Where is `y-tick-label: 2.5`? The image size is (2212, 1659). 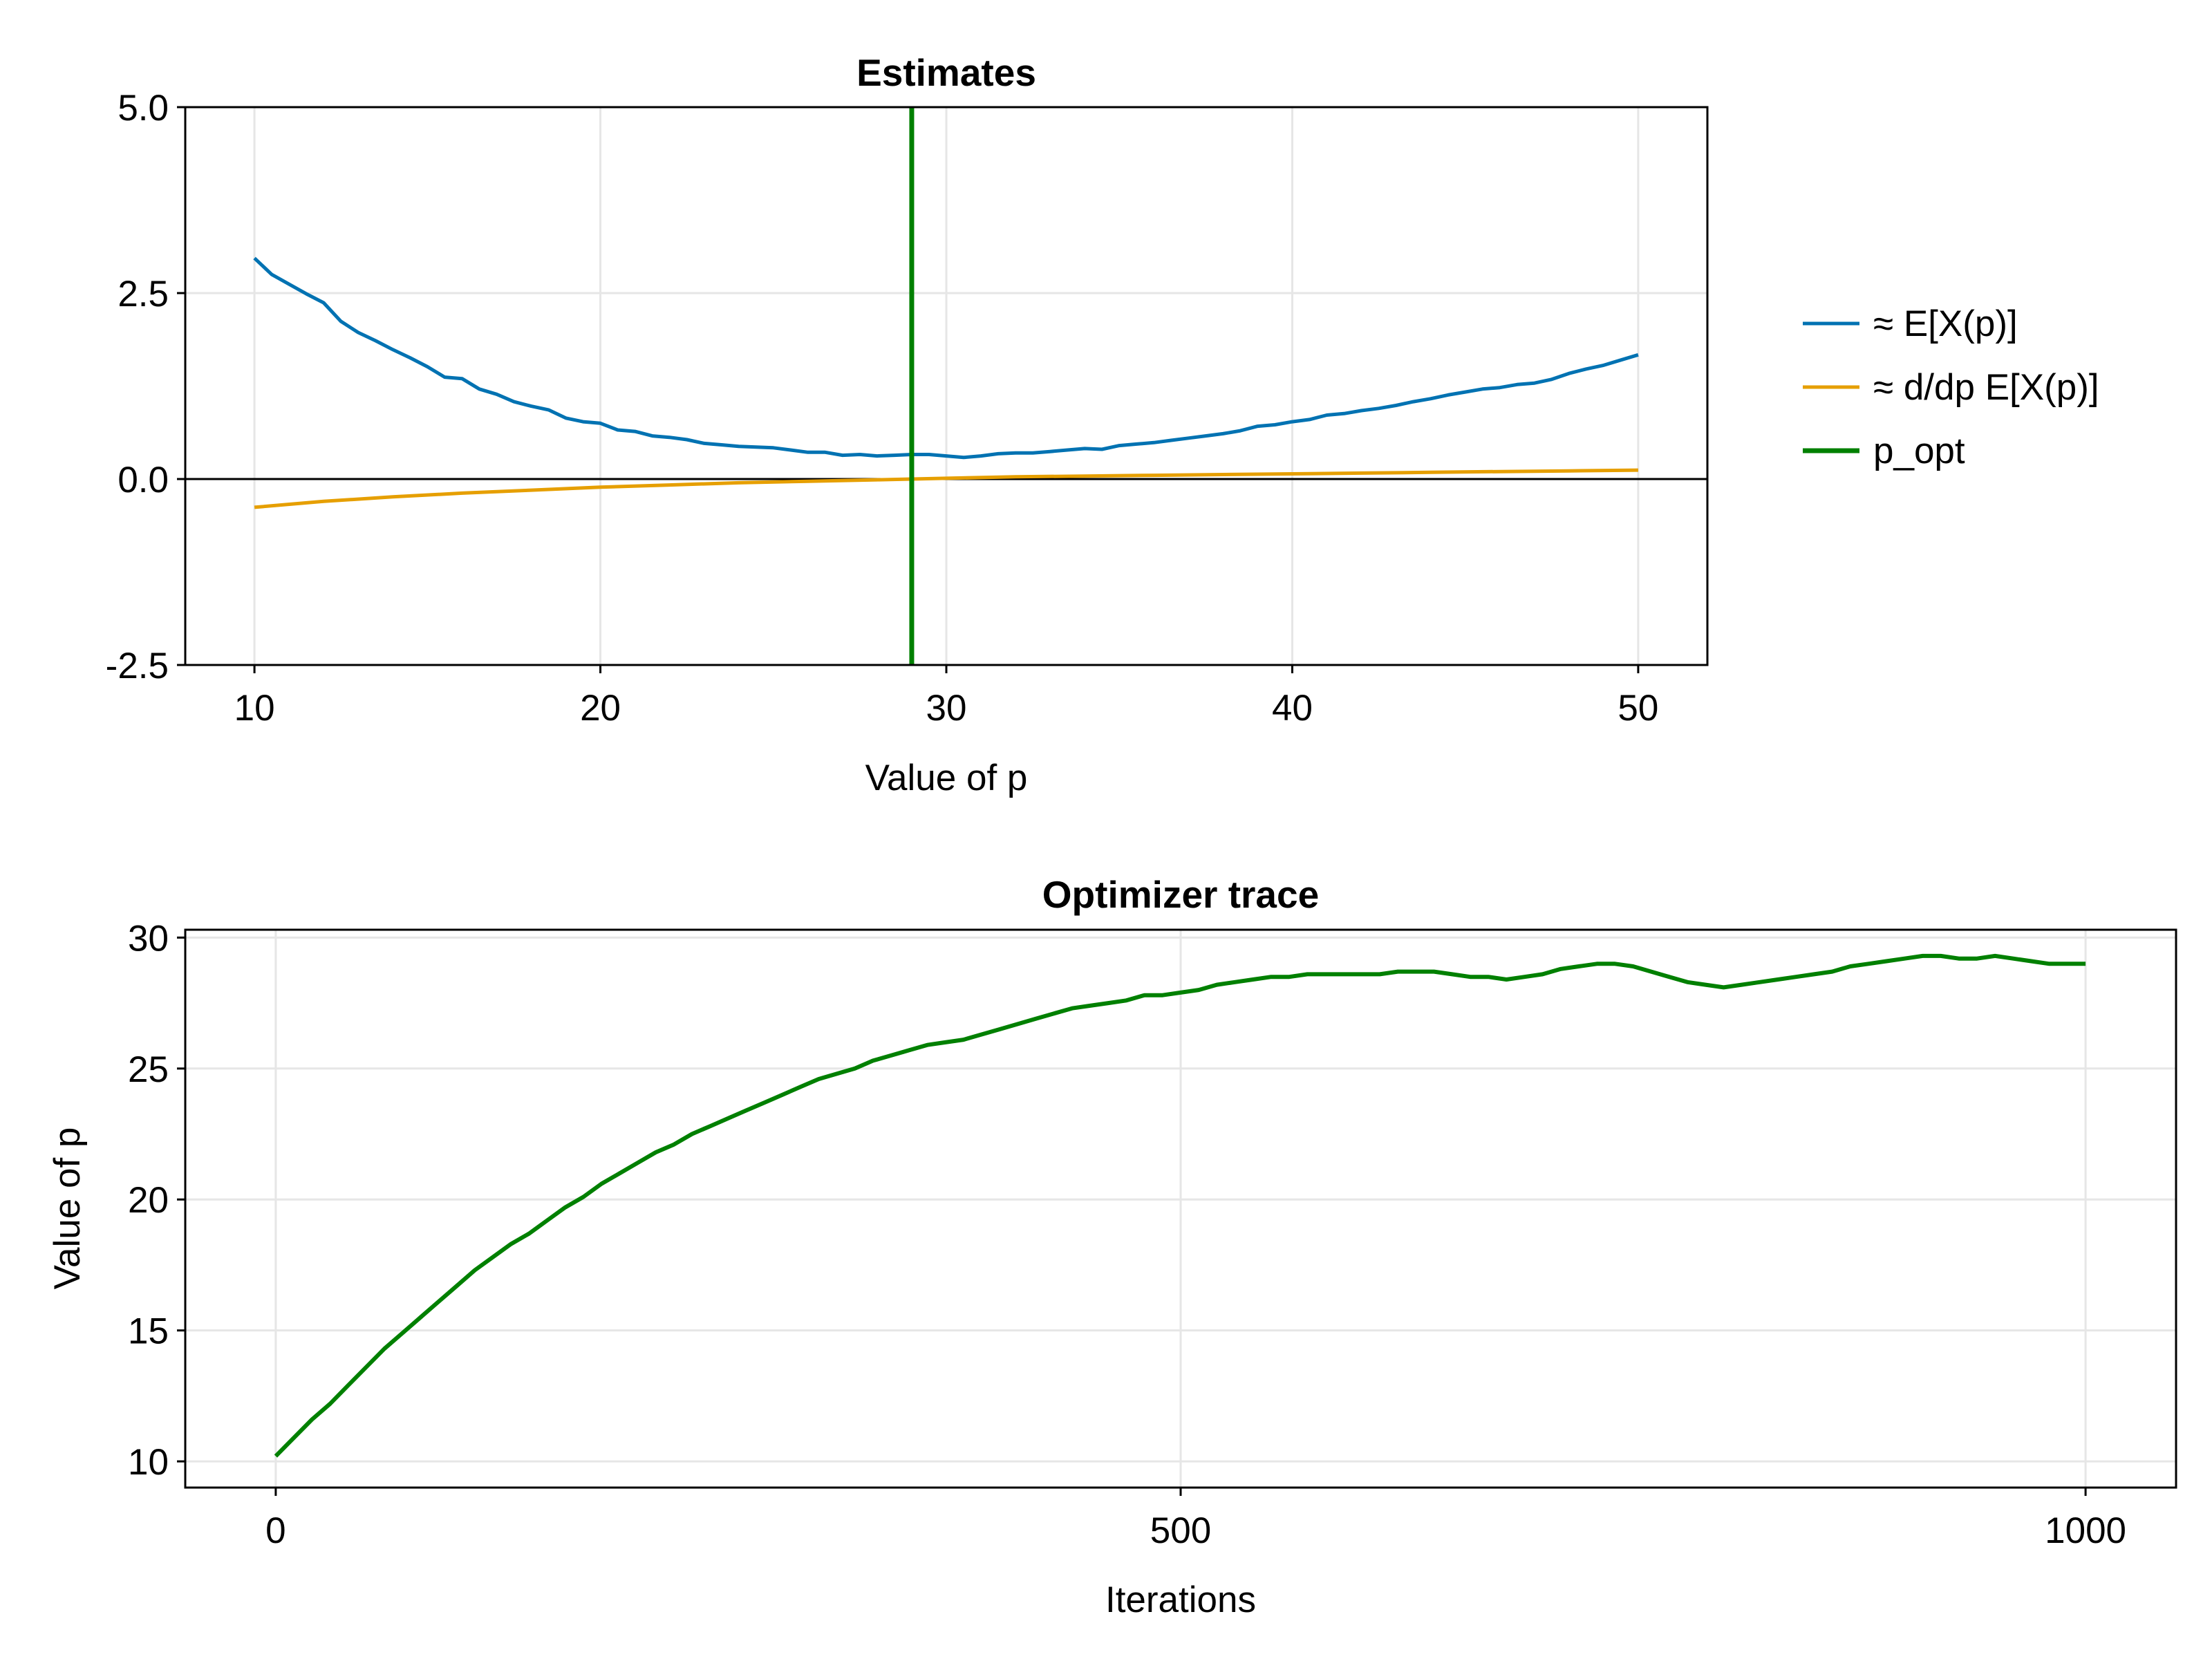
y-tick-label: 2.5 is located at coordinates (143, 294).